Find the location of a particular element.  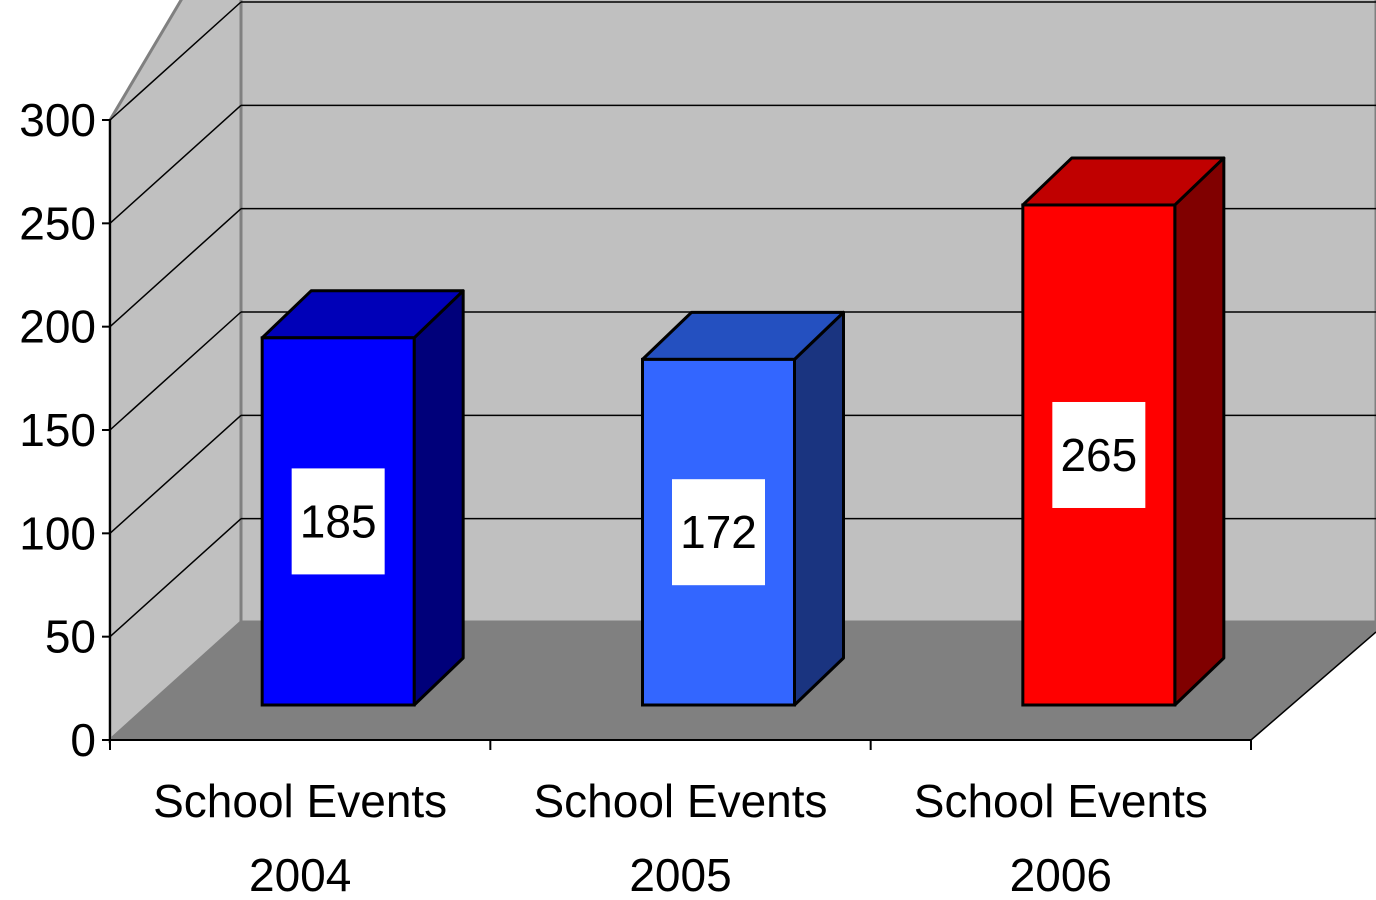

data-label: 265 is located at coordinates (1098, 455).